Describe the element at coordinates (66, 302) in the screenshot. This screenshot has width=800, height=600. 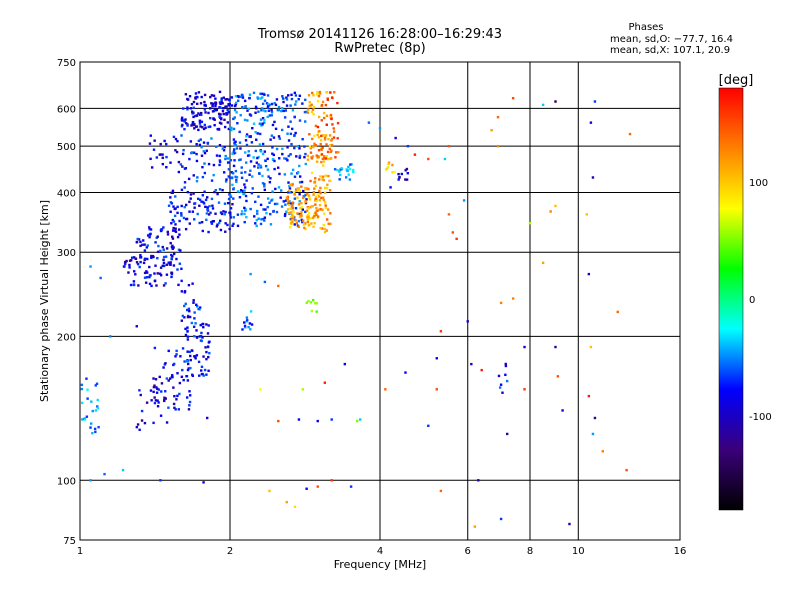
I see `y-axis-ticks: 75 100 200 300 400 500 600 750` at that location.